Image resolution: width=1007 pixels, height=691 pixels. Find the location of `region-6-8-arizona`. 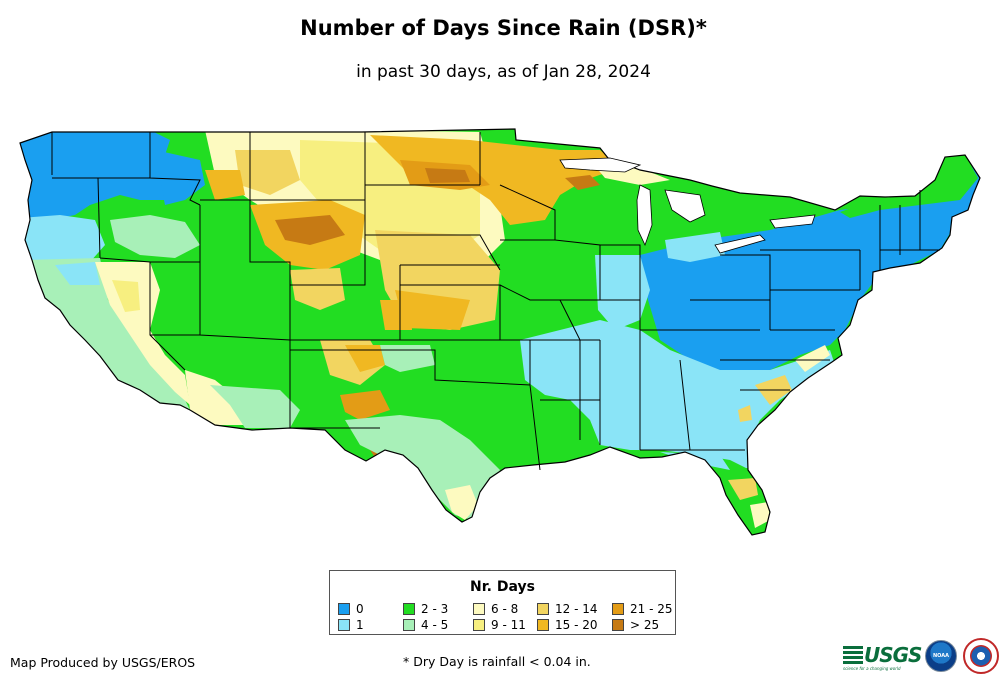

region-6-8-arizona is located at coordinates (215, 397).